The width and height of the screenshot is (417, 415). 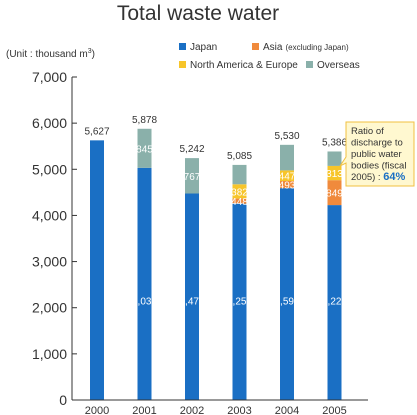 What do you see at coordinates (273, 47) in the screenshot?
I see `legend-label-name: Asia` at bounding box center [273, 47].